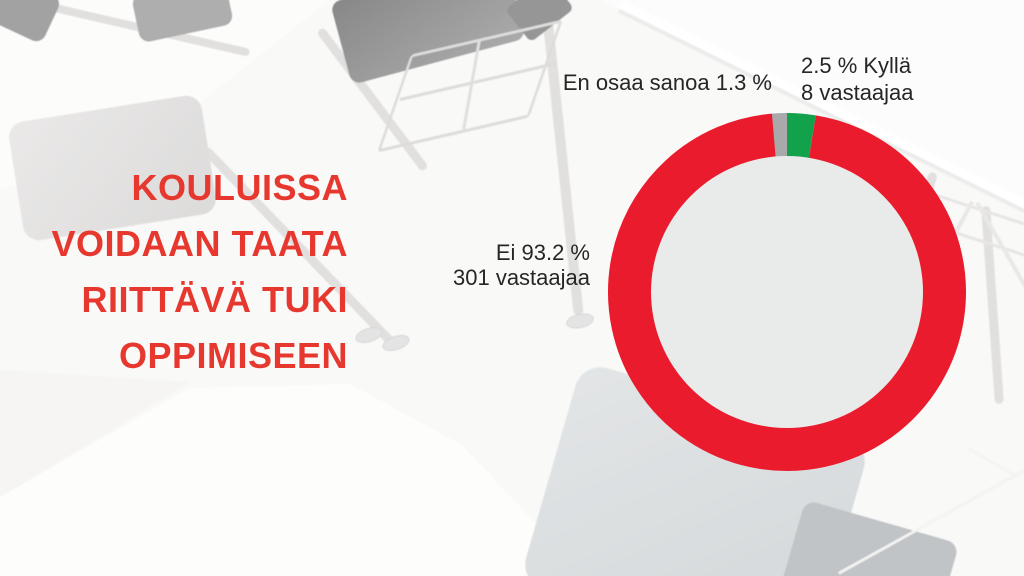 The height and width of the screenshot is (576, 1024). I want to click on label-no: Ei 93.2 % 301 vastaajaa, so click(490, 265).